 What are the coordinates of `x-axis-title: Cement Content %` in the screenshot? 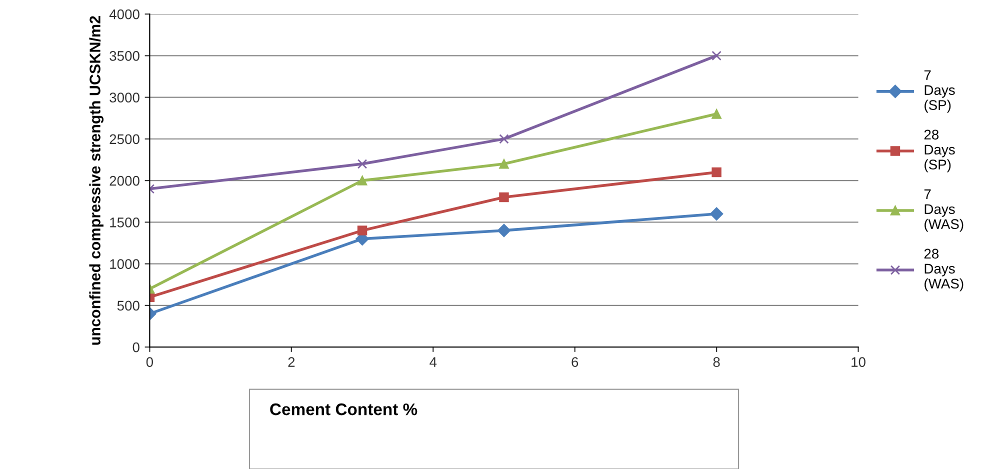 It's located at (344, 409).